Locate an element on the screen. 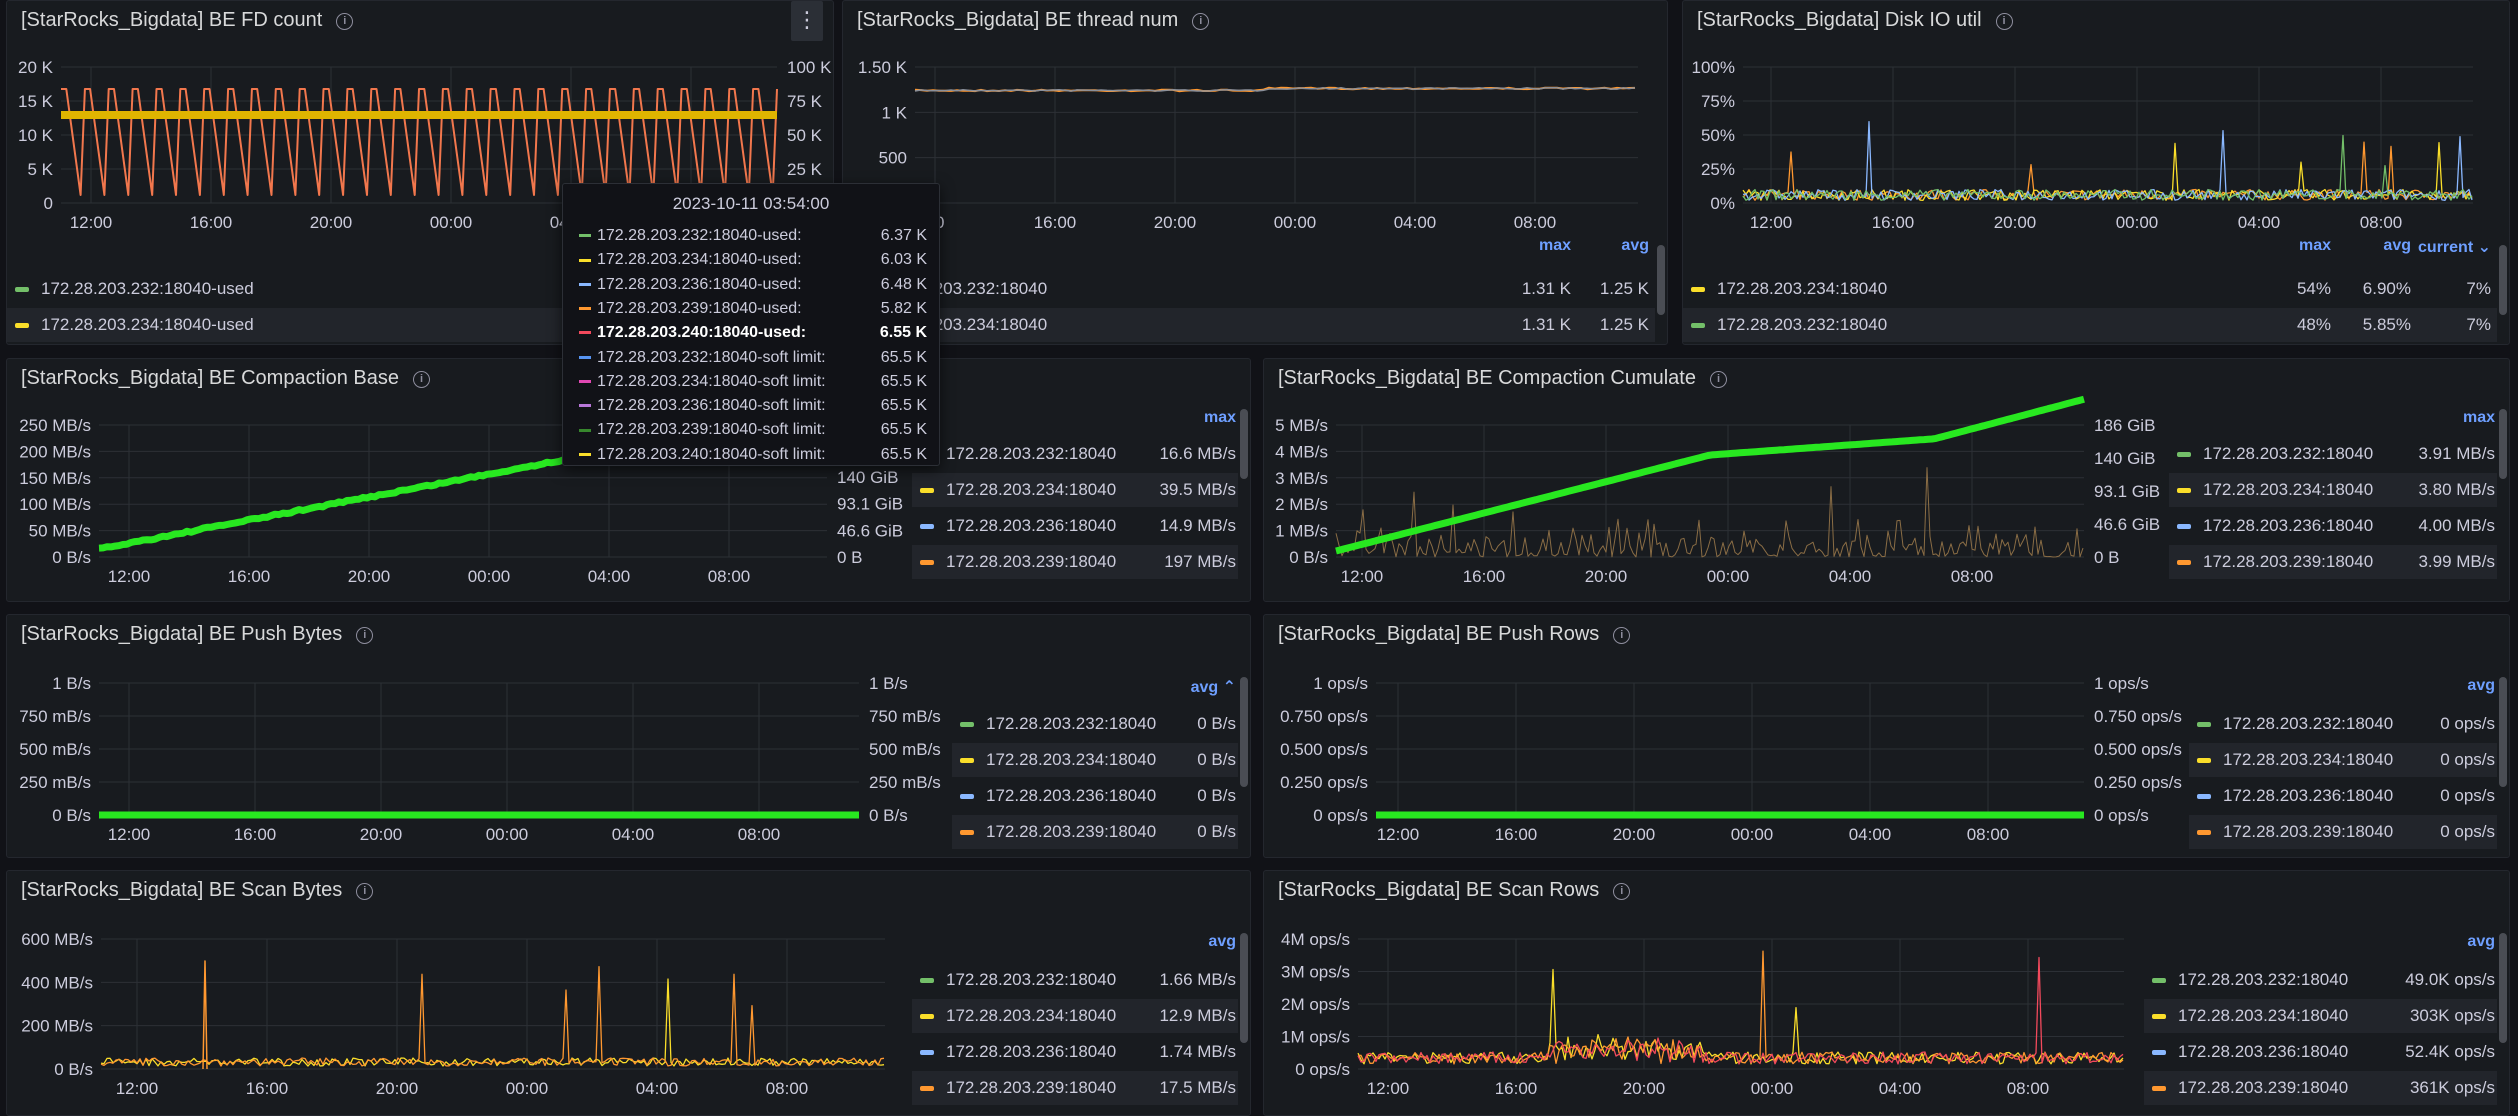  y-tick-label: 200 MB/s is located at coordinates (57, 1026).